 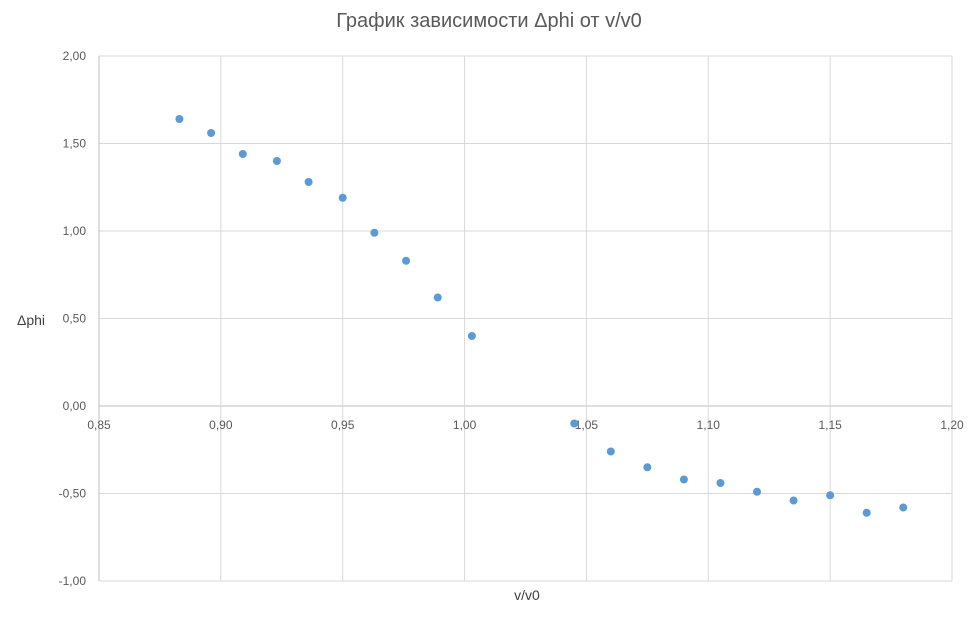 I want to click on y-tick-label: 2,00, so click(x=75, y=56).